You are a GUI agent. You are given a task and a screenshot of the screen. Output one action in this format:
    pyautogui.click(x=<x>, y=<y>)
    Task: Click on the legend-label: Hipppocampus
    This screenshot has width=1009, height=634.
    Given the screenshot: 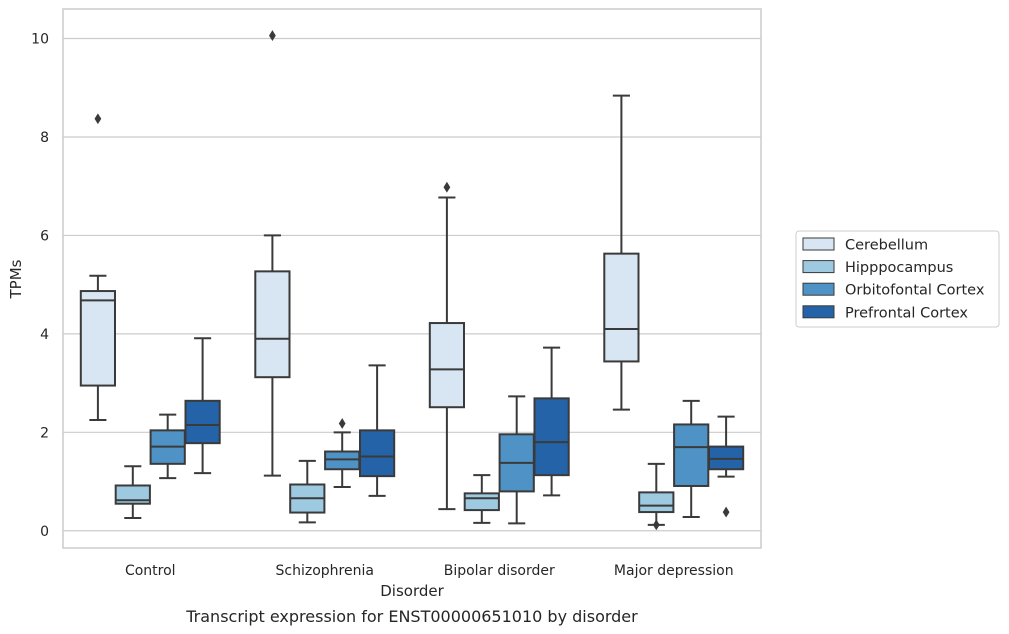 What is the action you would take?
    pyautogui.click(x=899, y=268)
    